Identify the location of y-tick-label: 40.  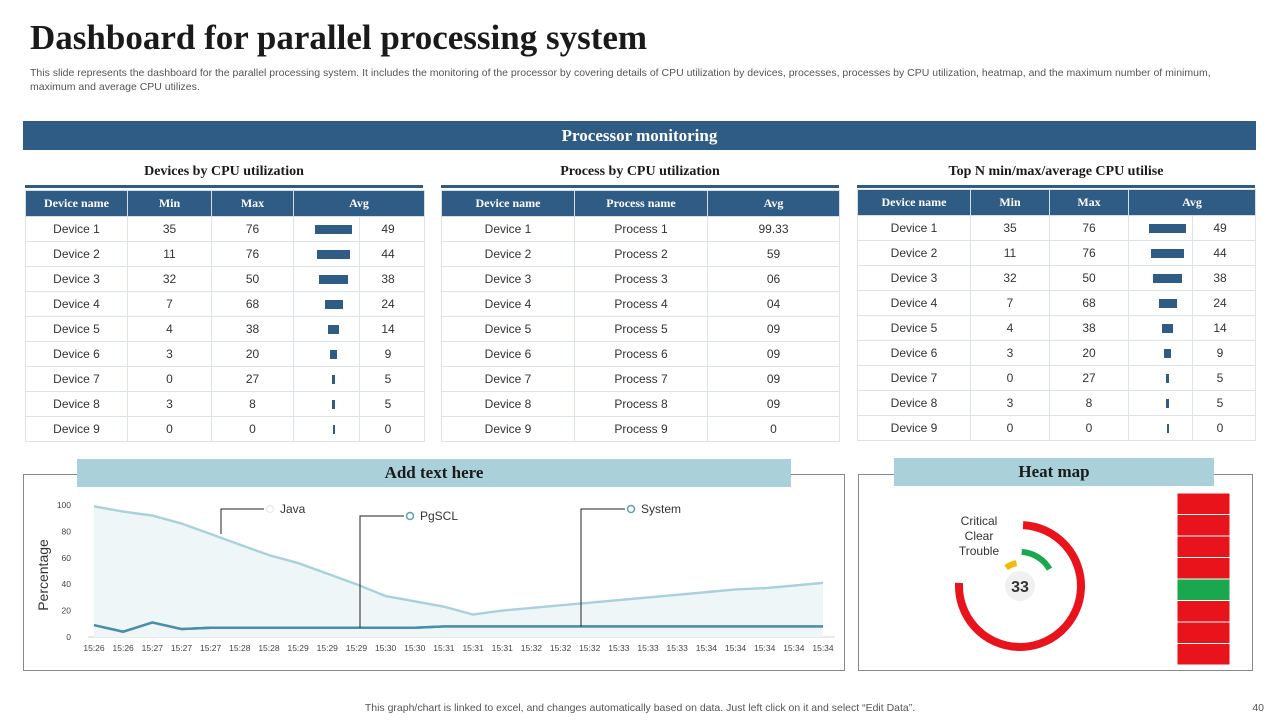
(67, 584).